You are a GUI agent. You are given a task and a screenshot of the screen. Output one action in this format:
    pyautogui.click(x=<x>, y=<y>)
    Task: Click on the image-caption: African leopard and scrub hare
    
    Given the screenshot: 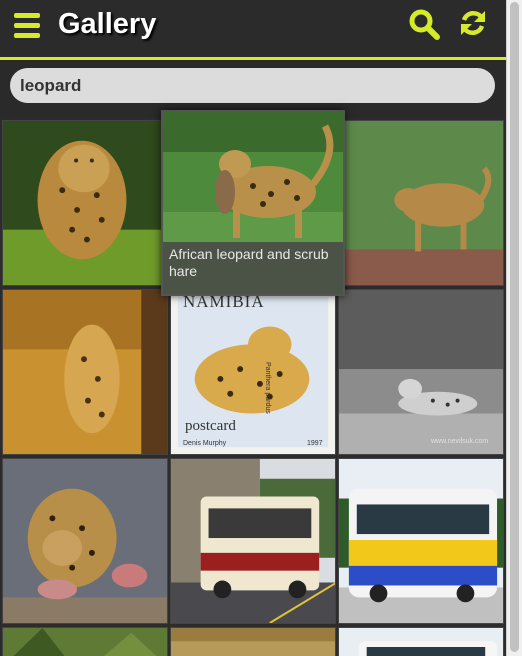 What is the action you would take?
    pyautogui.click(x=253, y=268)
    